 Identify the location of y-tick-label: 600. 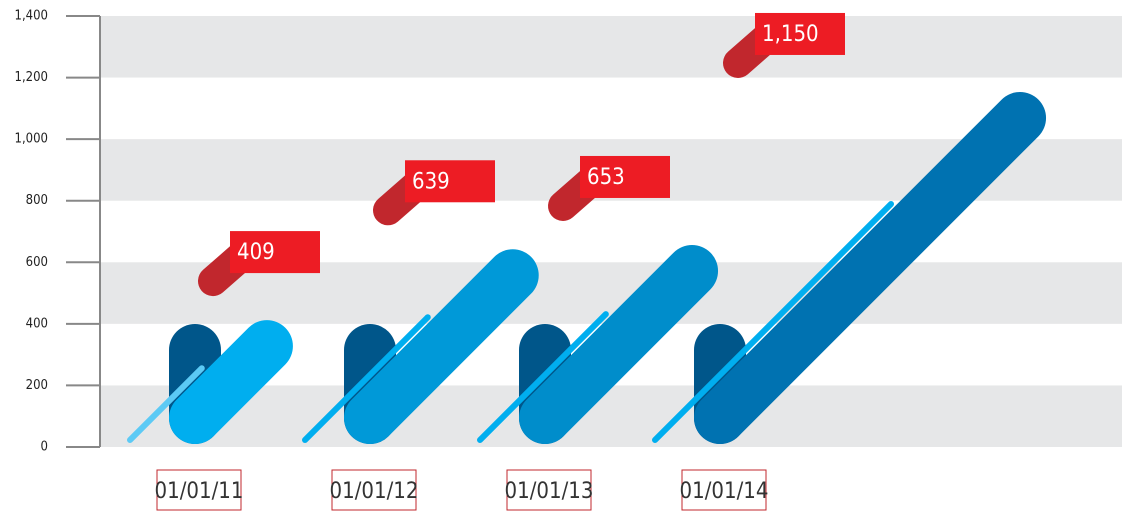
(37, 262).